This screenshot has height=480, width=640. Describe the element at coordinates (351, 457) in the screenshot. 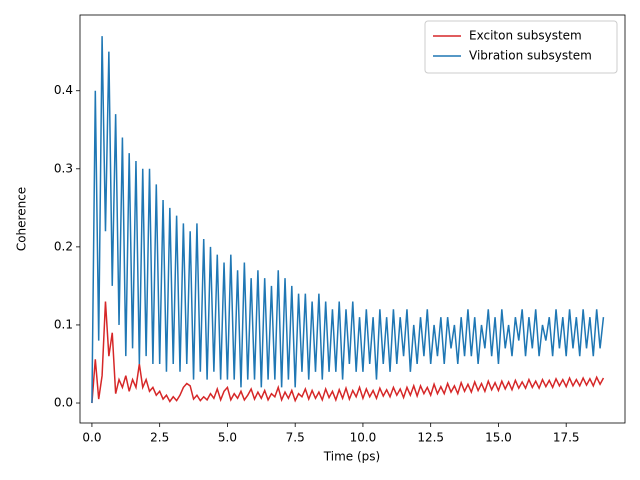

I see `x-axis-label: Time (ps)` at that location.